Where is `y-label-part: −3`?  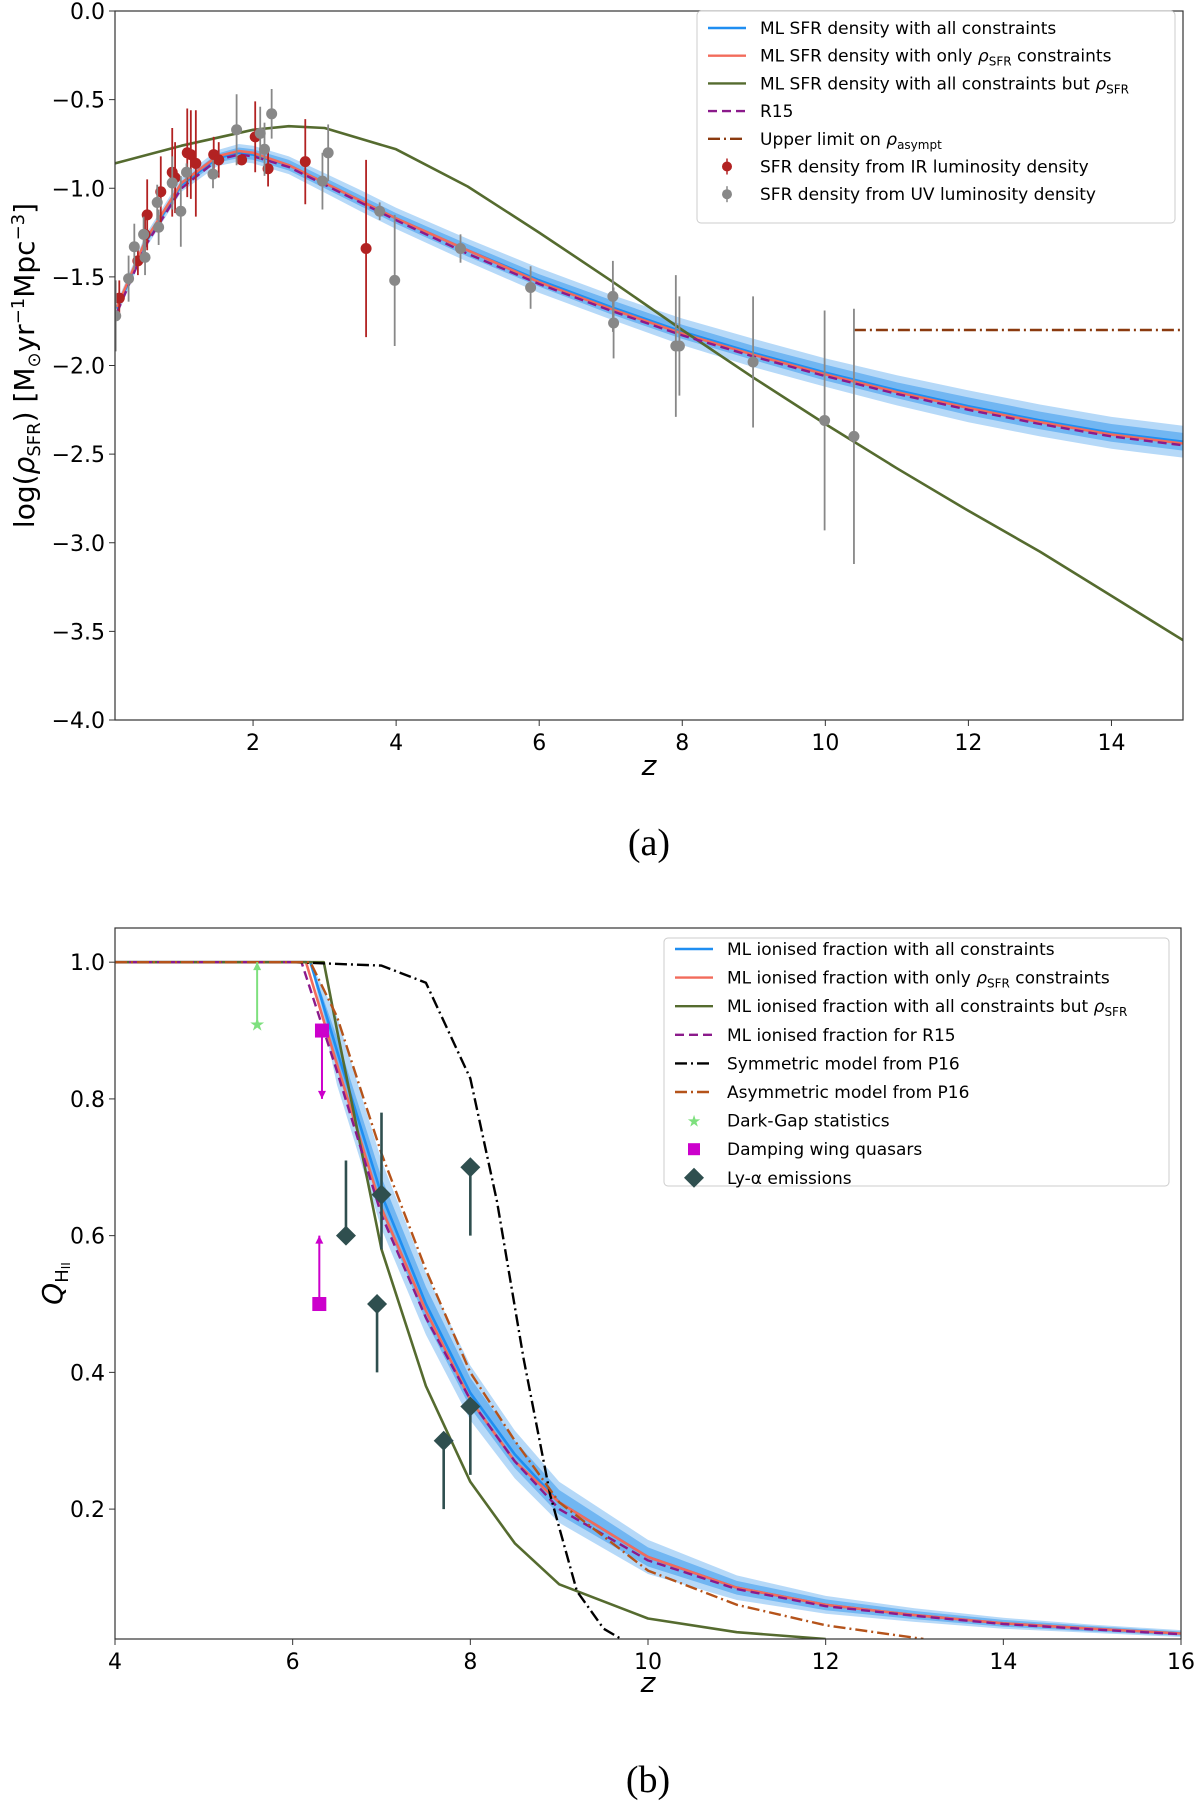
y-label-part: −3 is located at coordinates (18, 227).